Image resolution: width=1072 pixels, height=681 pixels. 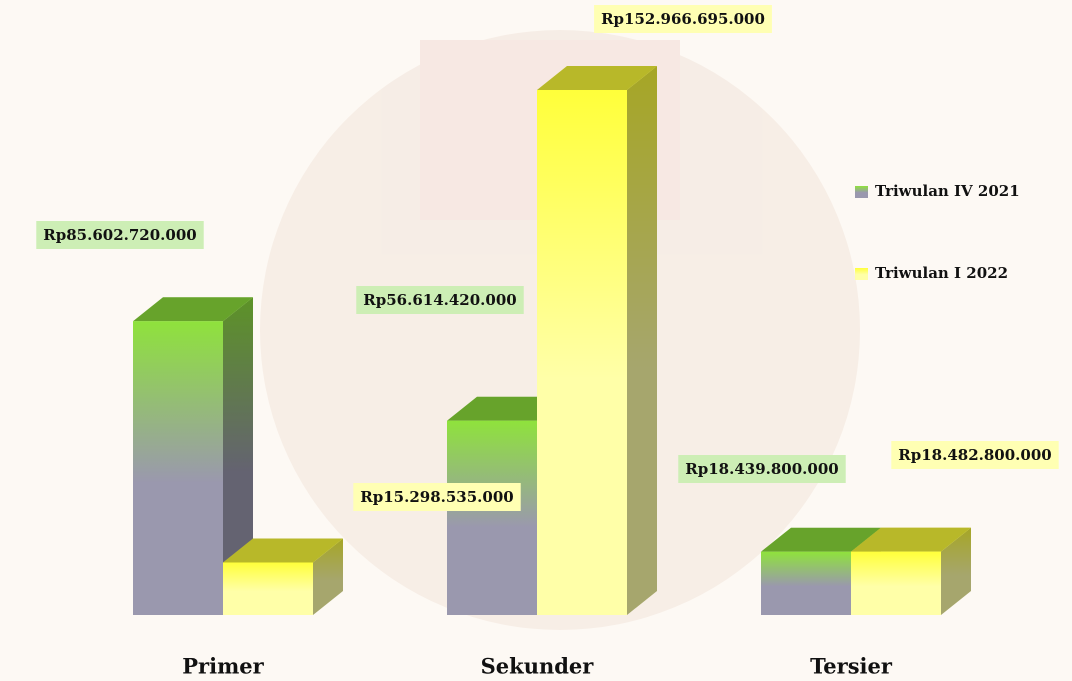 I want to click on x-tick-label: Tersier, so click(x=851, y=666).